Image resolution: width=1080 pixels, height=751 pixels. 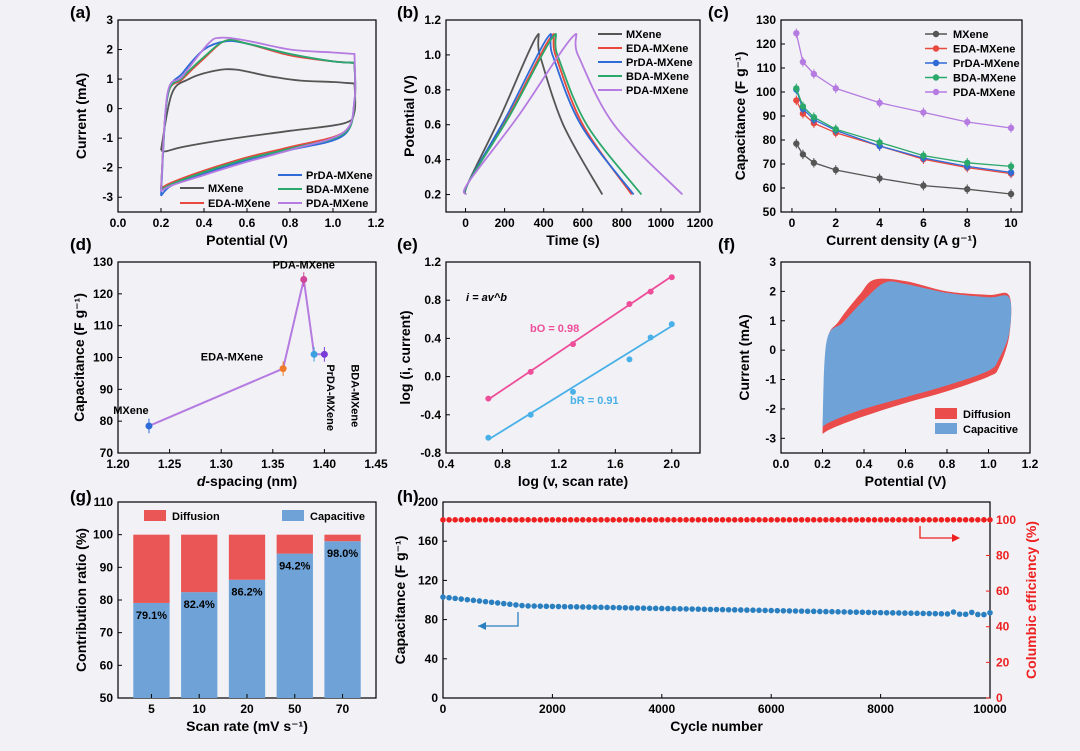 I want to click on y-tick-label: -3, so click(x=107, y=197).